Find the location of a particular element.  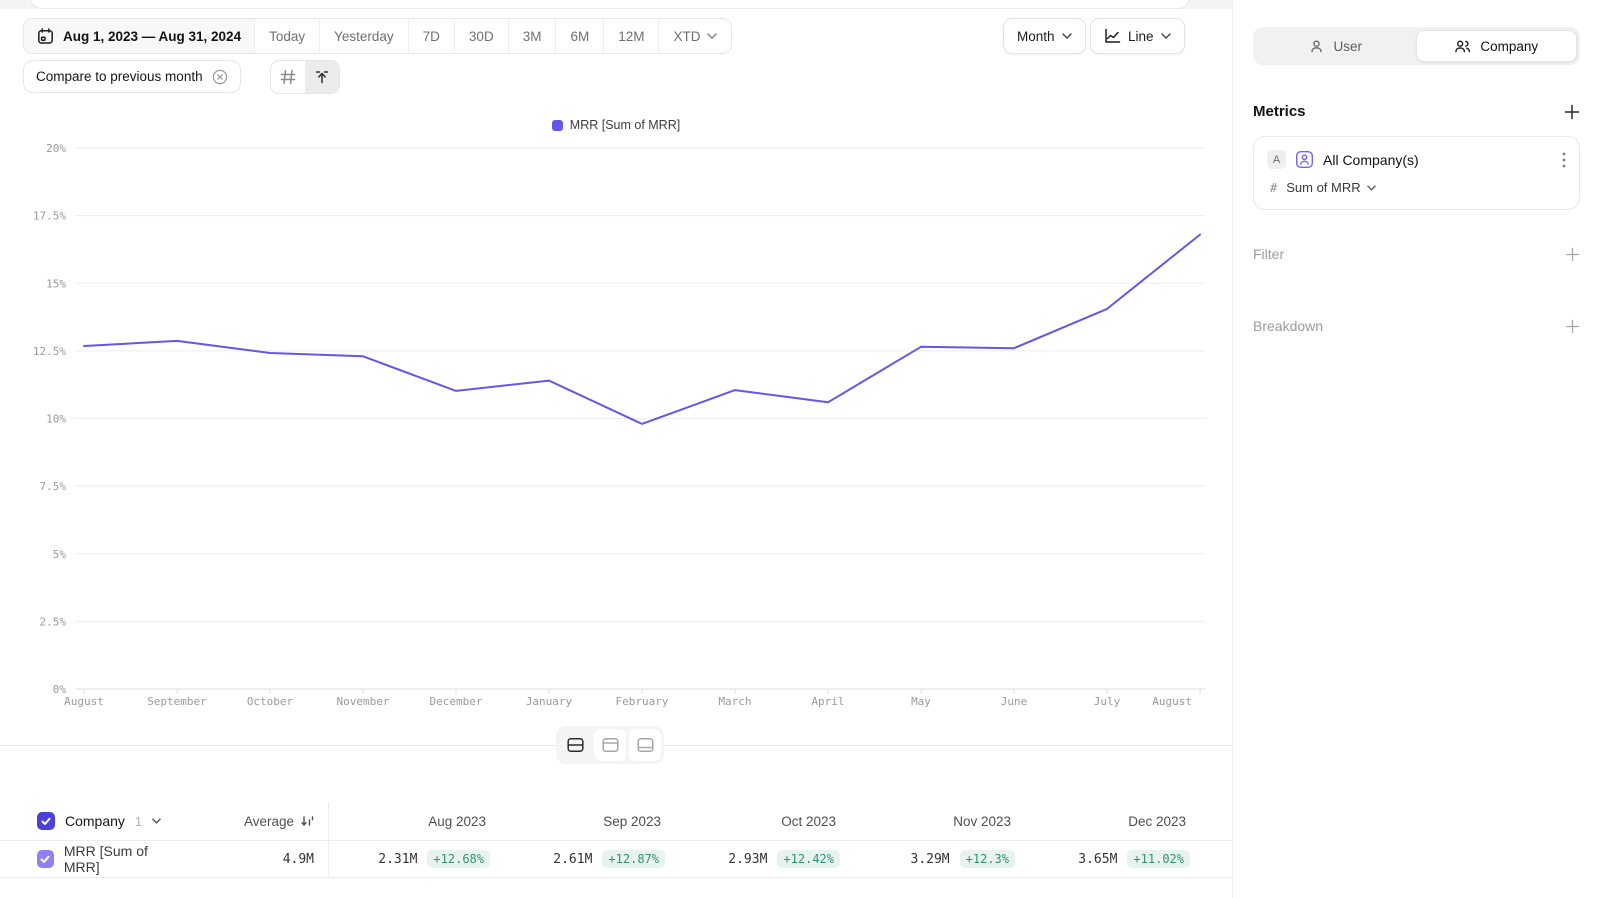

granularity-label: Month is located at coordinates (1036, 36).